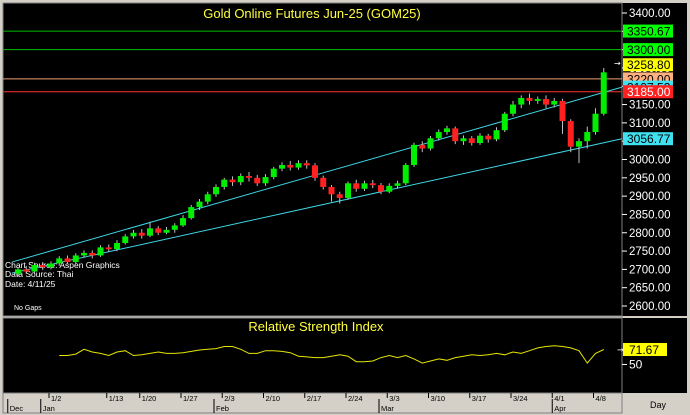 This screenshot has width=690, height=415. What do you see at coordinates (62, 265) in the screenshot?
I see `info-source: Chart Source: Aspen Graphics` at bounding box center [62, 265].